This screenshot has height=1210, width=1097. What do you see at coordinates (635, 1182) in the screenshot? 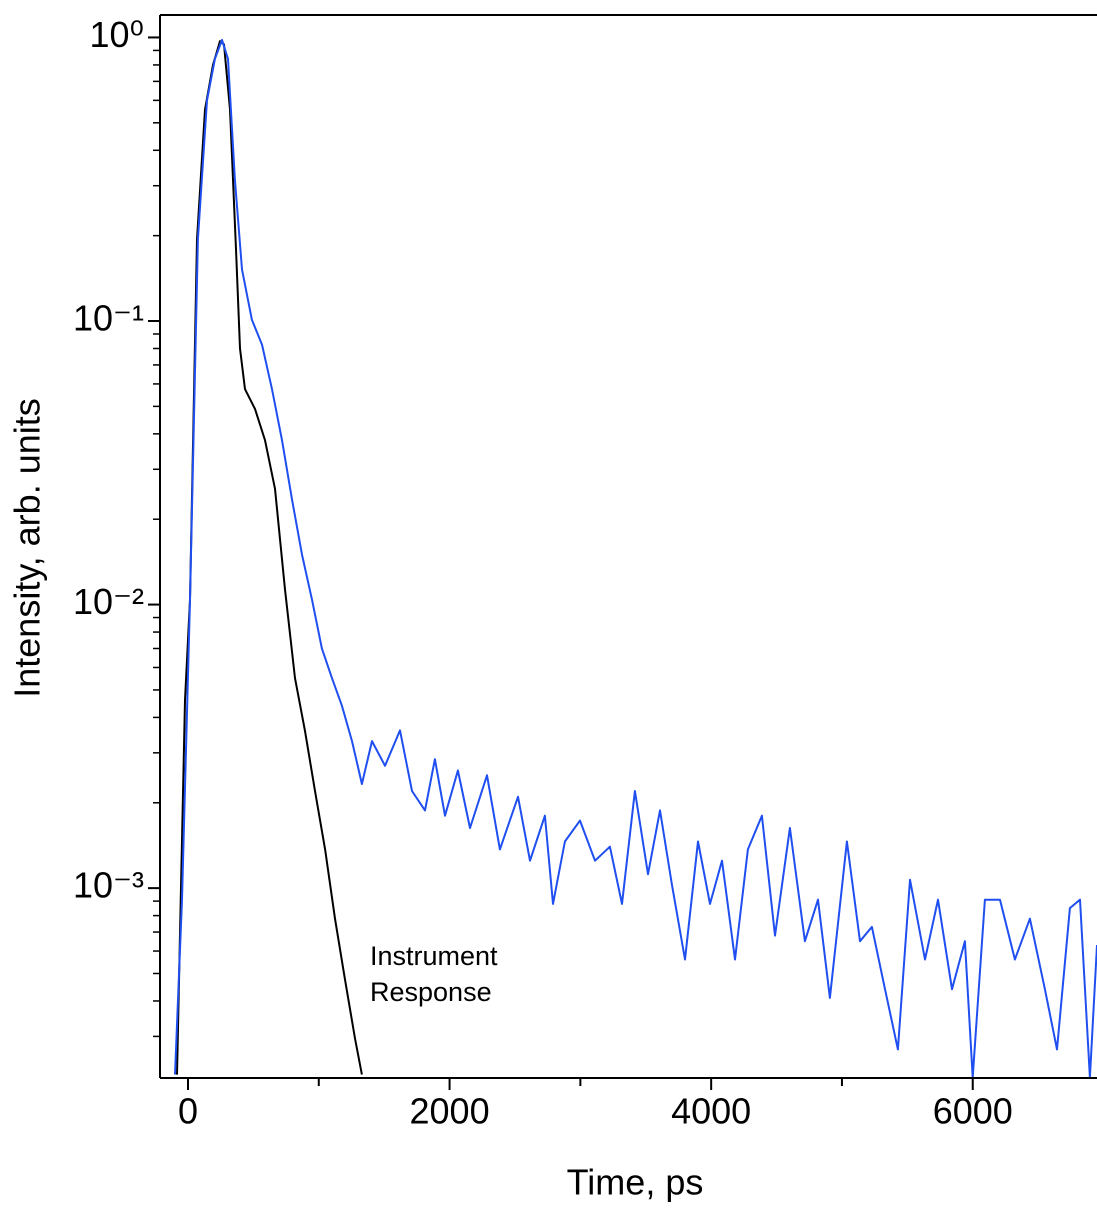
I see `x-axis-title: Time, ps` at bounding box center [635, 1182].